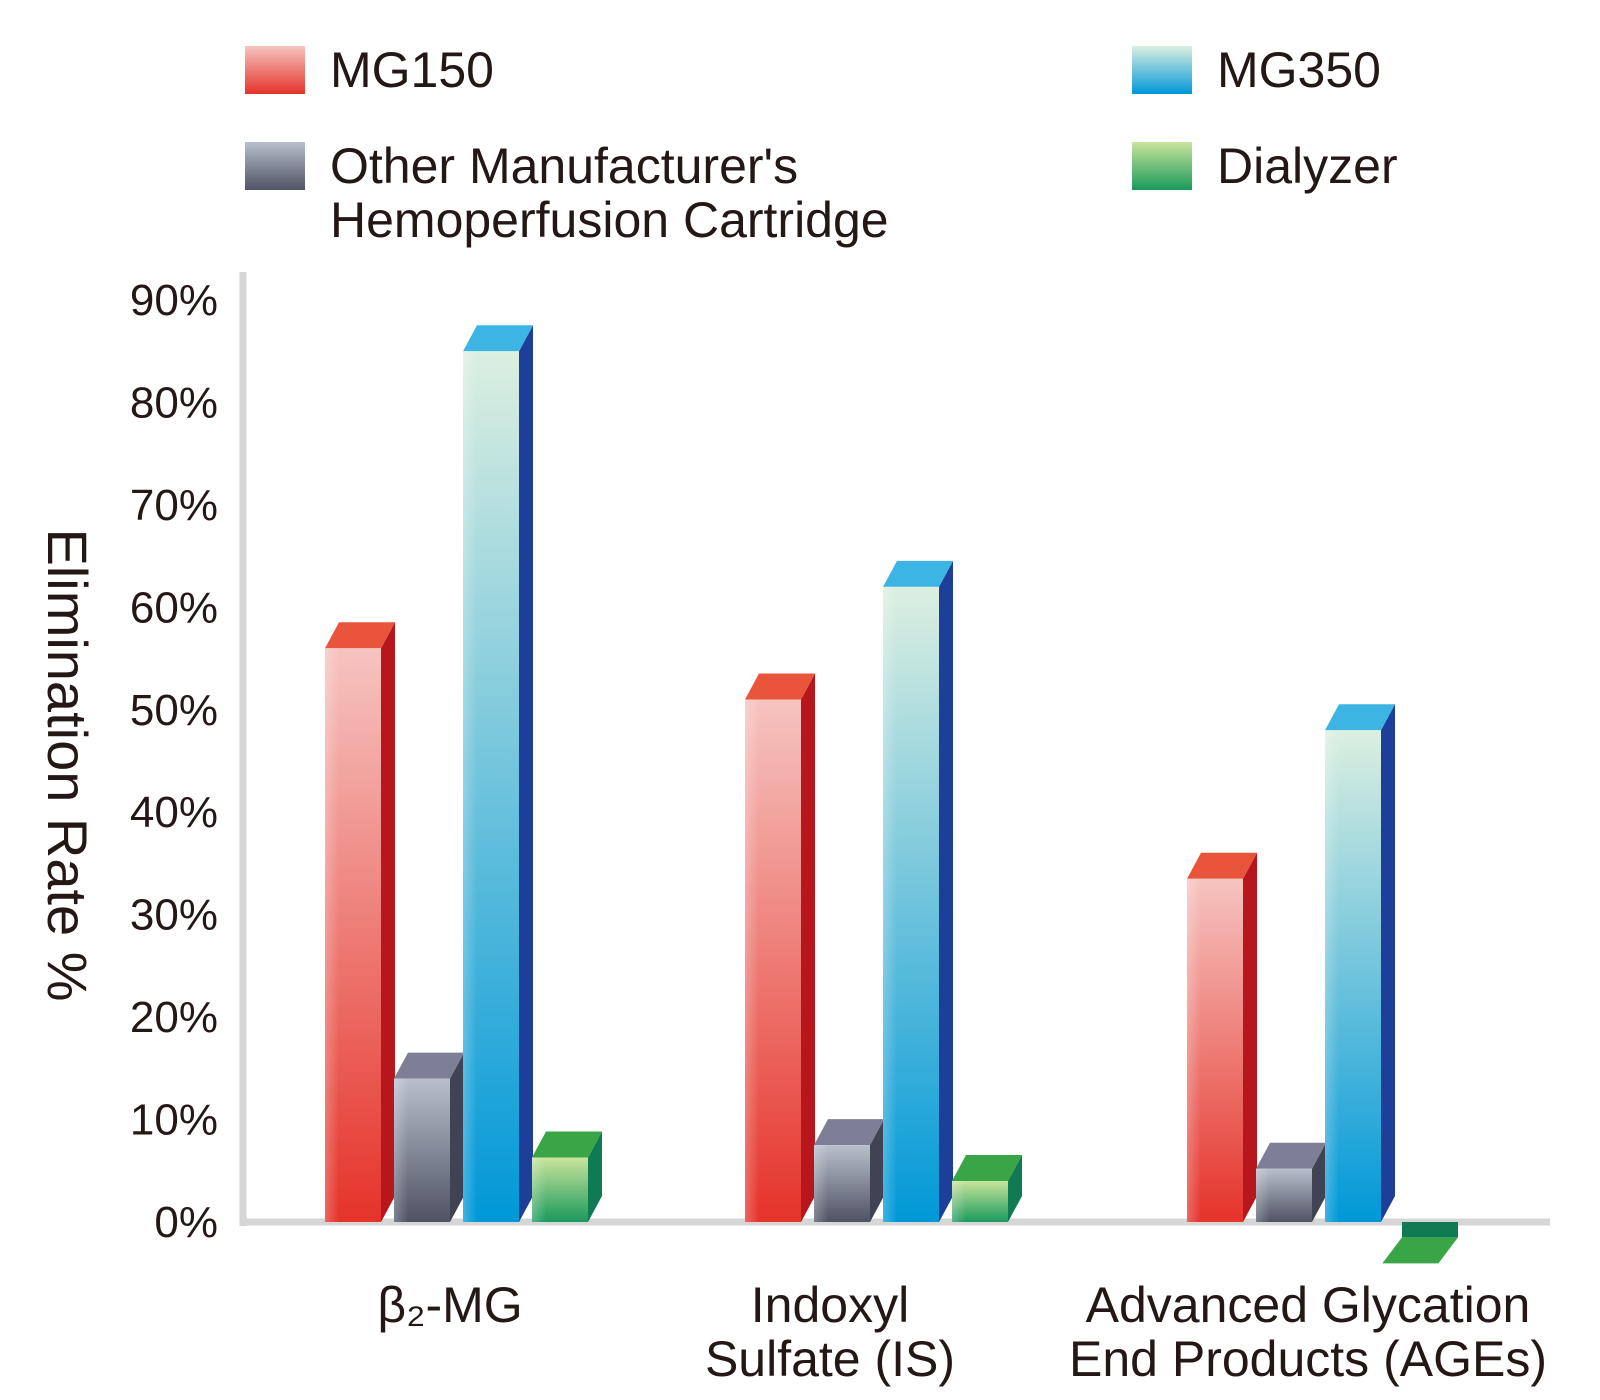 The image size is (1600, 1400). Describe the element at coordinates (174, 607) in the screenshot. I see `y-tick-label: 60%` at that location.